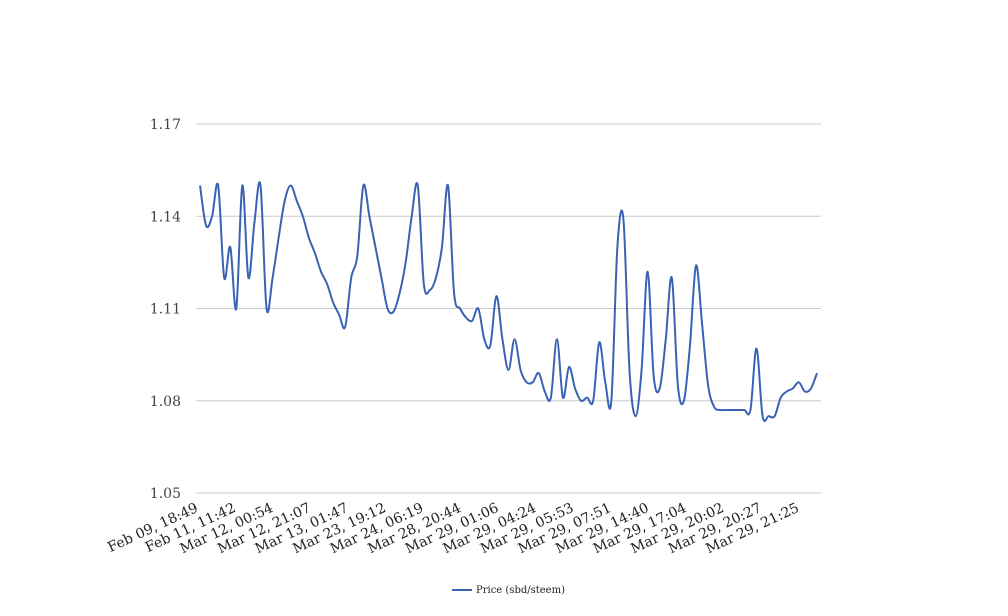 Image resolution: width=1008 pixels, height=616 pixels. I want to click on y-tick-label: 1.11, so click(165, 310).